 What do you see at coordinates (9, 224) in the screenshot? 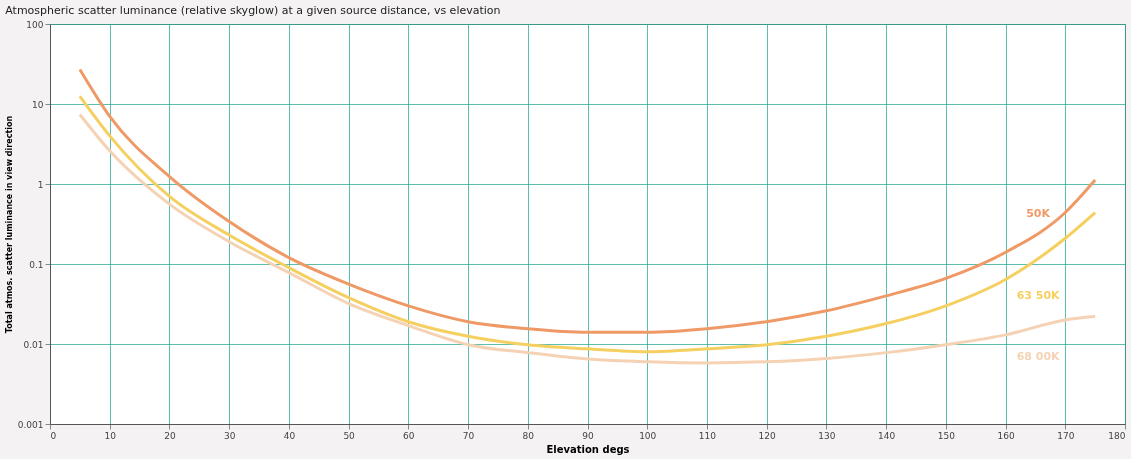
I see `y-axis-title: Total atmos. scatter luminance in view direction` at bounding box center [9, 224].